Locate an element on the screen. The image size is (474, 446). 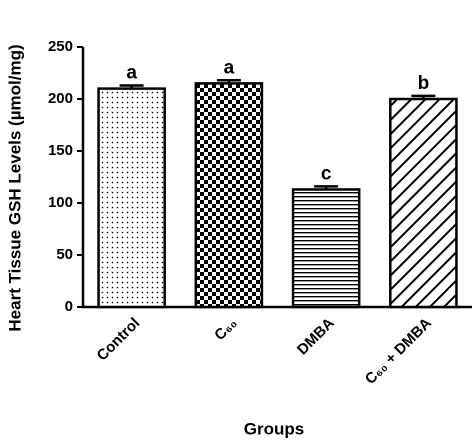
y-tick-label: 250 is located at coordinates (60, 46).